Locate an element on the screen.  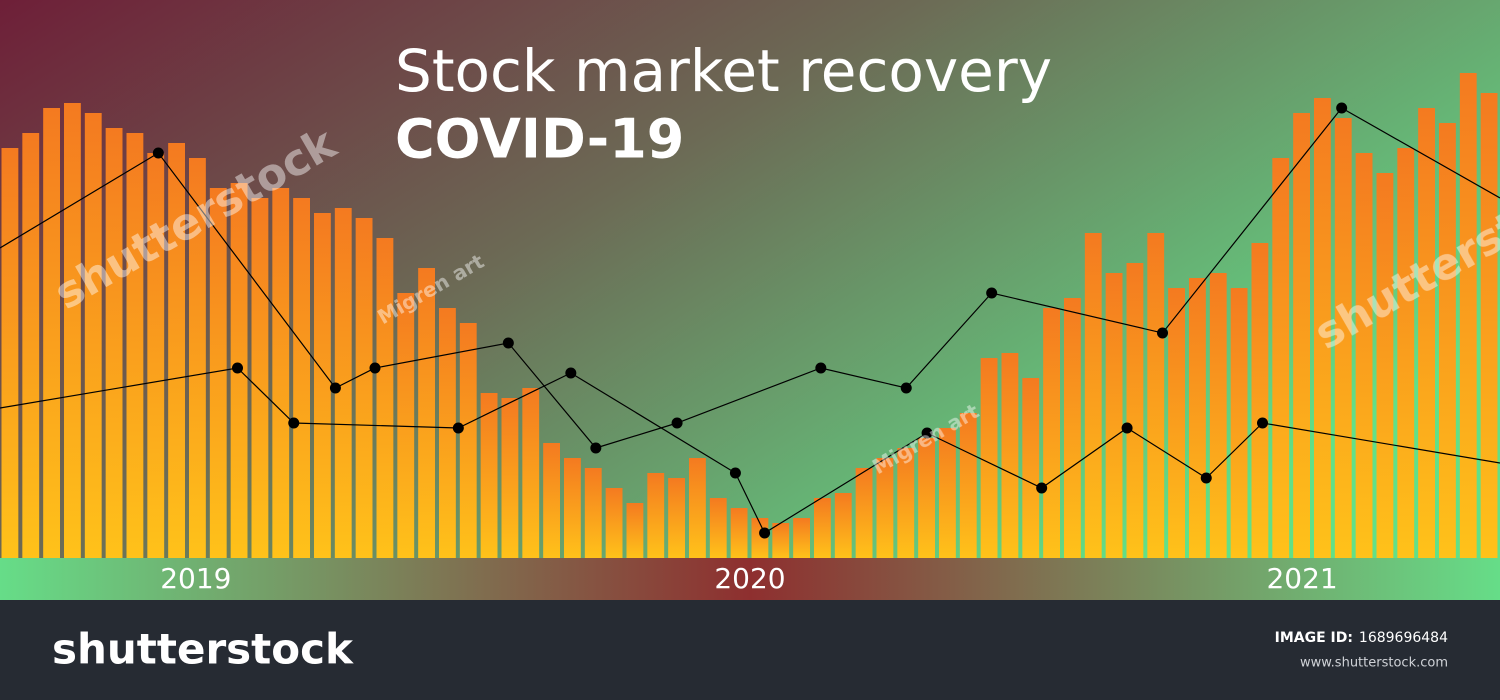
chart-subtitle: COVID-19 is located at coordinates (539, 139).